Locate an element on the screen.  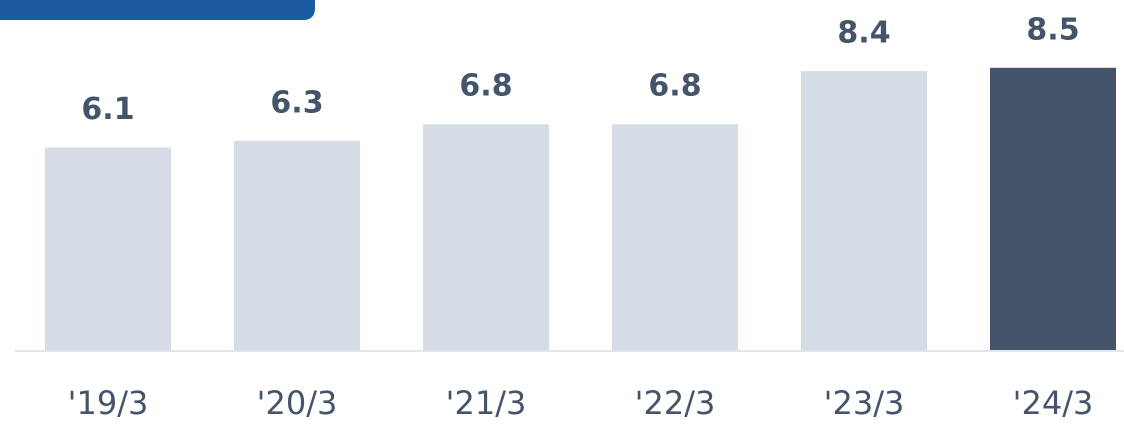
x-tick-label: '23/3 is located at coordinates (864, 403).